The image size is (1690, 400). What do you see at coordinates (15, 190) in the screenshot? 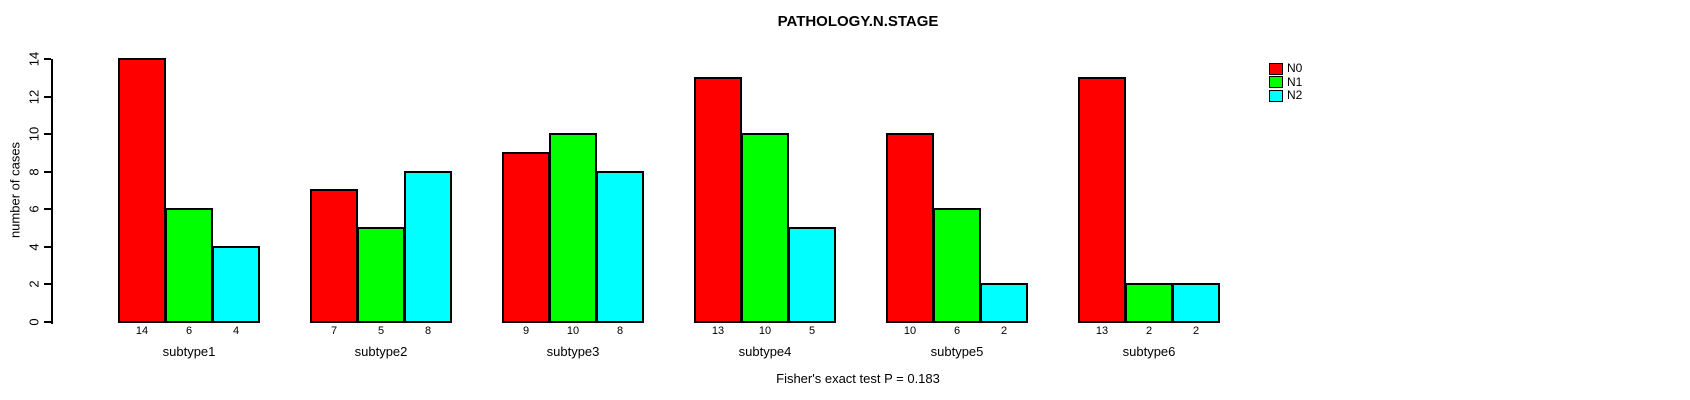
I see `y-axis-label: number of cases` at bounding box center [15, 190].